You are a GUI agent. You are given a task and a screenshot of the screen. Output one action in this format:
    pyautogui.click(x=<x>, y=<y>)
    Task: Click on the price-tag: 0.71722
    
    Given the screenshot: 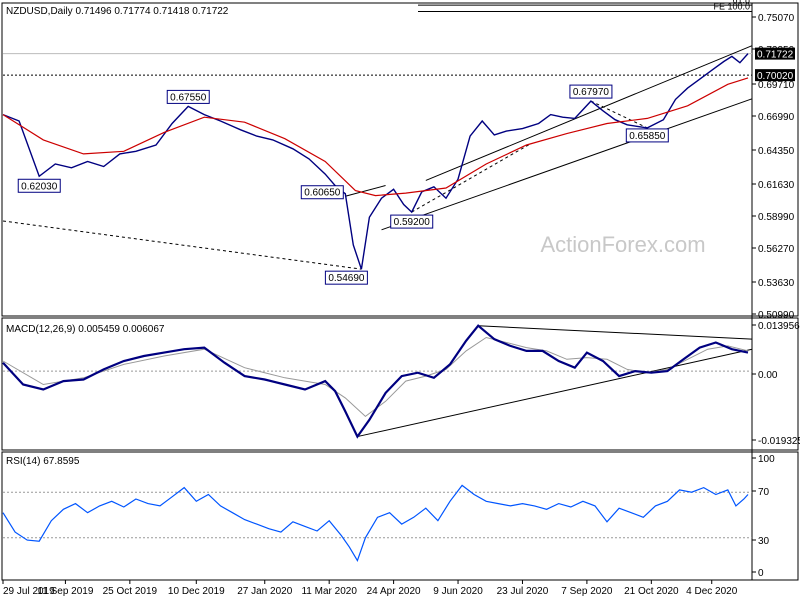 What is the action you would take?
    pyautogui.click(x=775, y=55)
    